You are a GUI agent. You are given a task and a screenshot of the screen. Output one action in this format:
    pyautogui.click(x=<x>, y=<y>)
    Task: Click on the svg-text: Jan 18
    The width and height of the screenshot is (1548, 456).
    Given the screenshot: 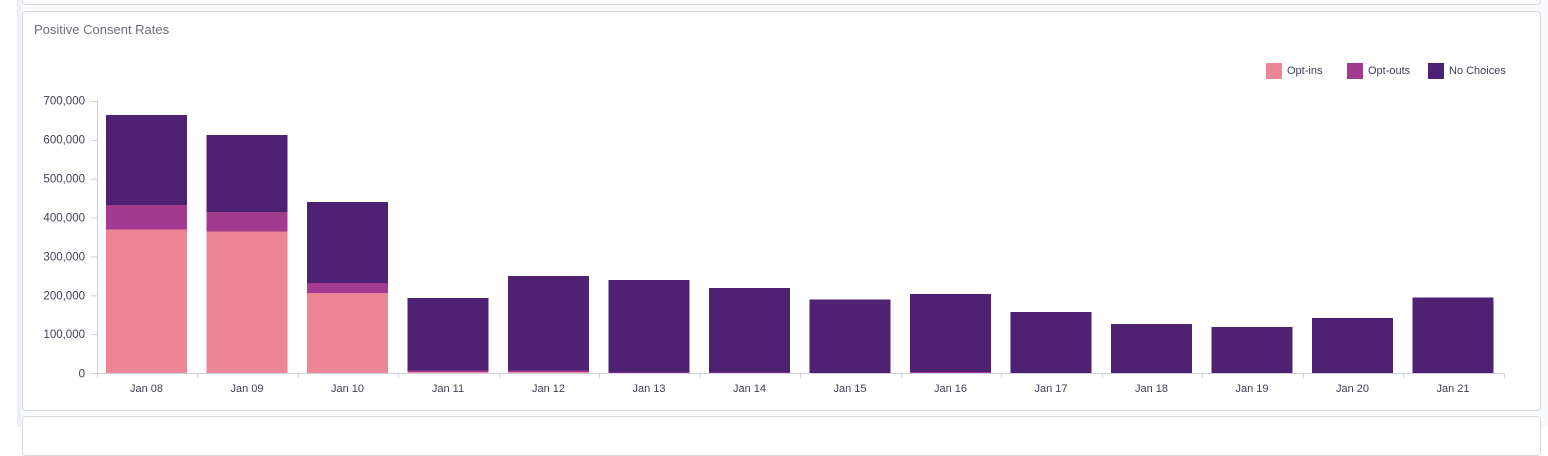 What is the action you would take?
    pyautogui.click(x=1151, y=389)
    